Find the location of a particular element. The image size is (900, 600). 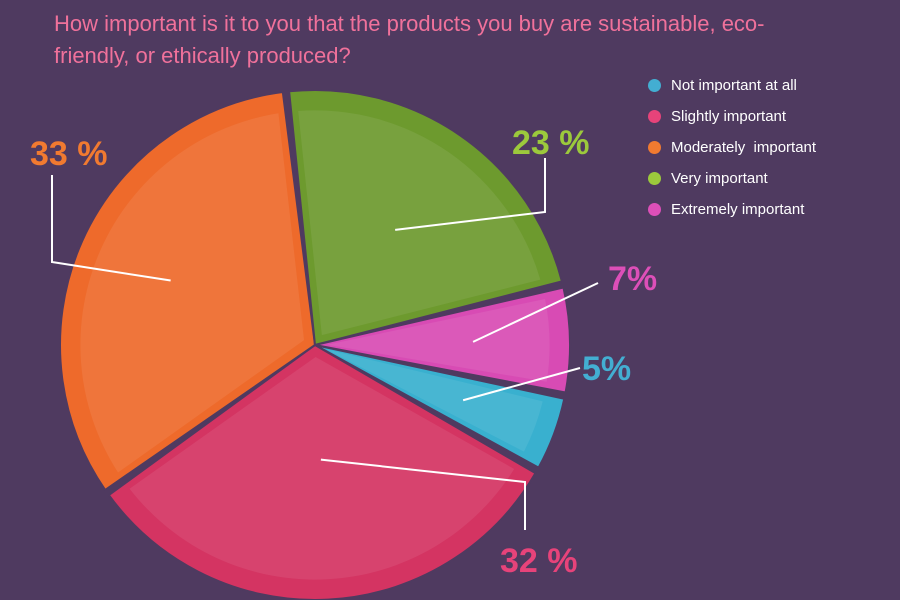

percent-label: 32 % is located at coordinates (539, 561).